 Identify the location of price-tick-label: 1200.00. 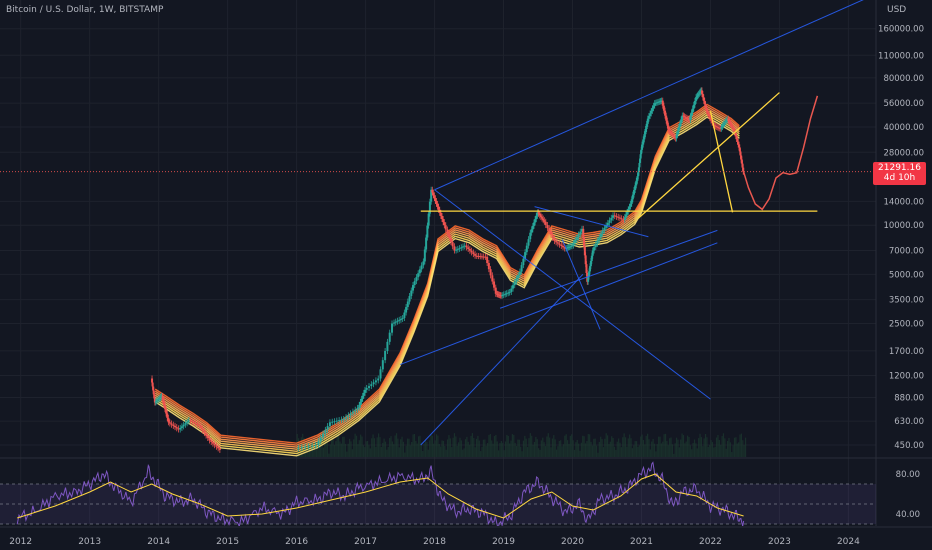
(906, 377).